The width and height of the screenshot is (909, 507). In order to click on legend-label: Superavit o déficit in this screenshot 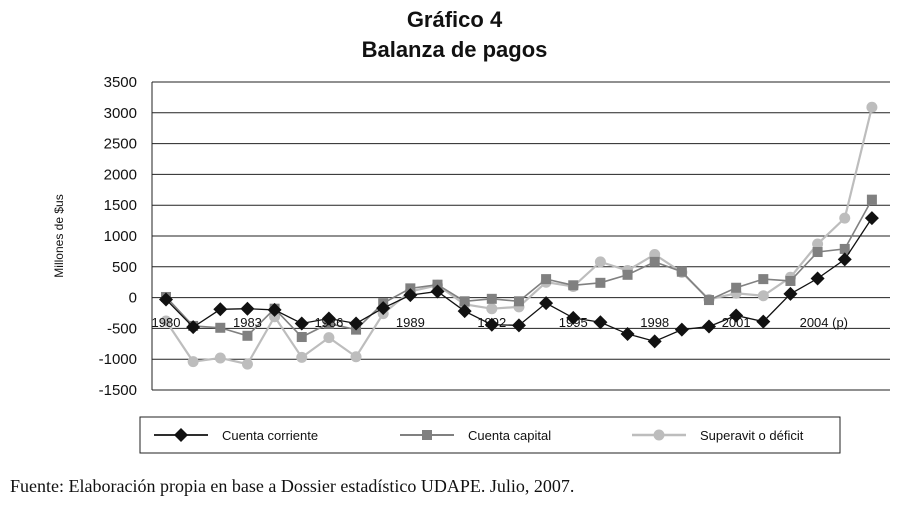, I will do `click(752, 435)`.